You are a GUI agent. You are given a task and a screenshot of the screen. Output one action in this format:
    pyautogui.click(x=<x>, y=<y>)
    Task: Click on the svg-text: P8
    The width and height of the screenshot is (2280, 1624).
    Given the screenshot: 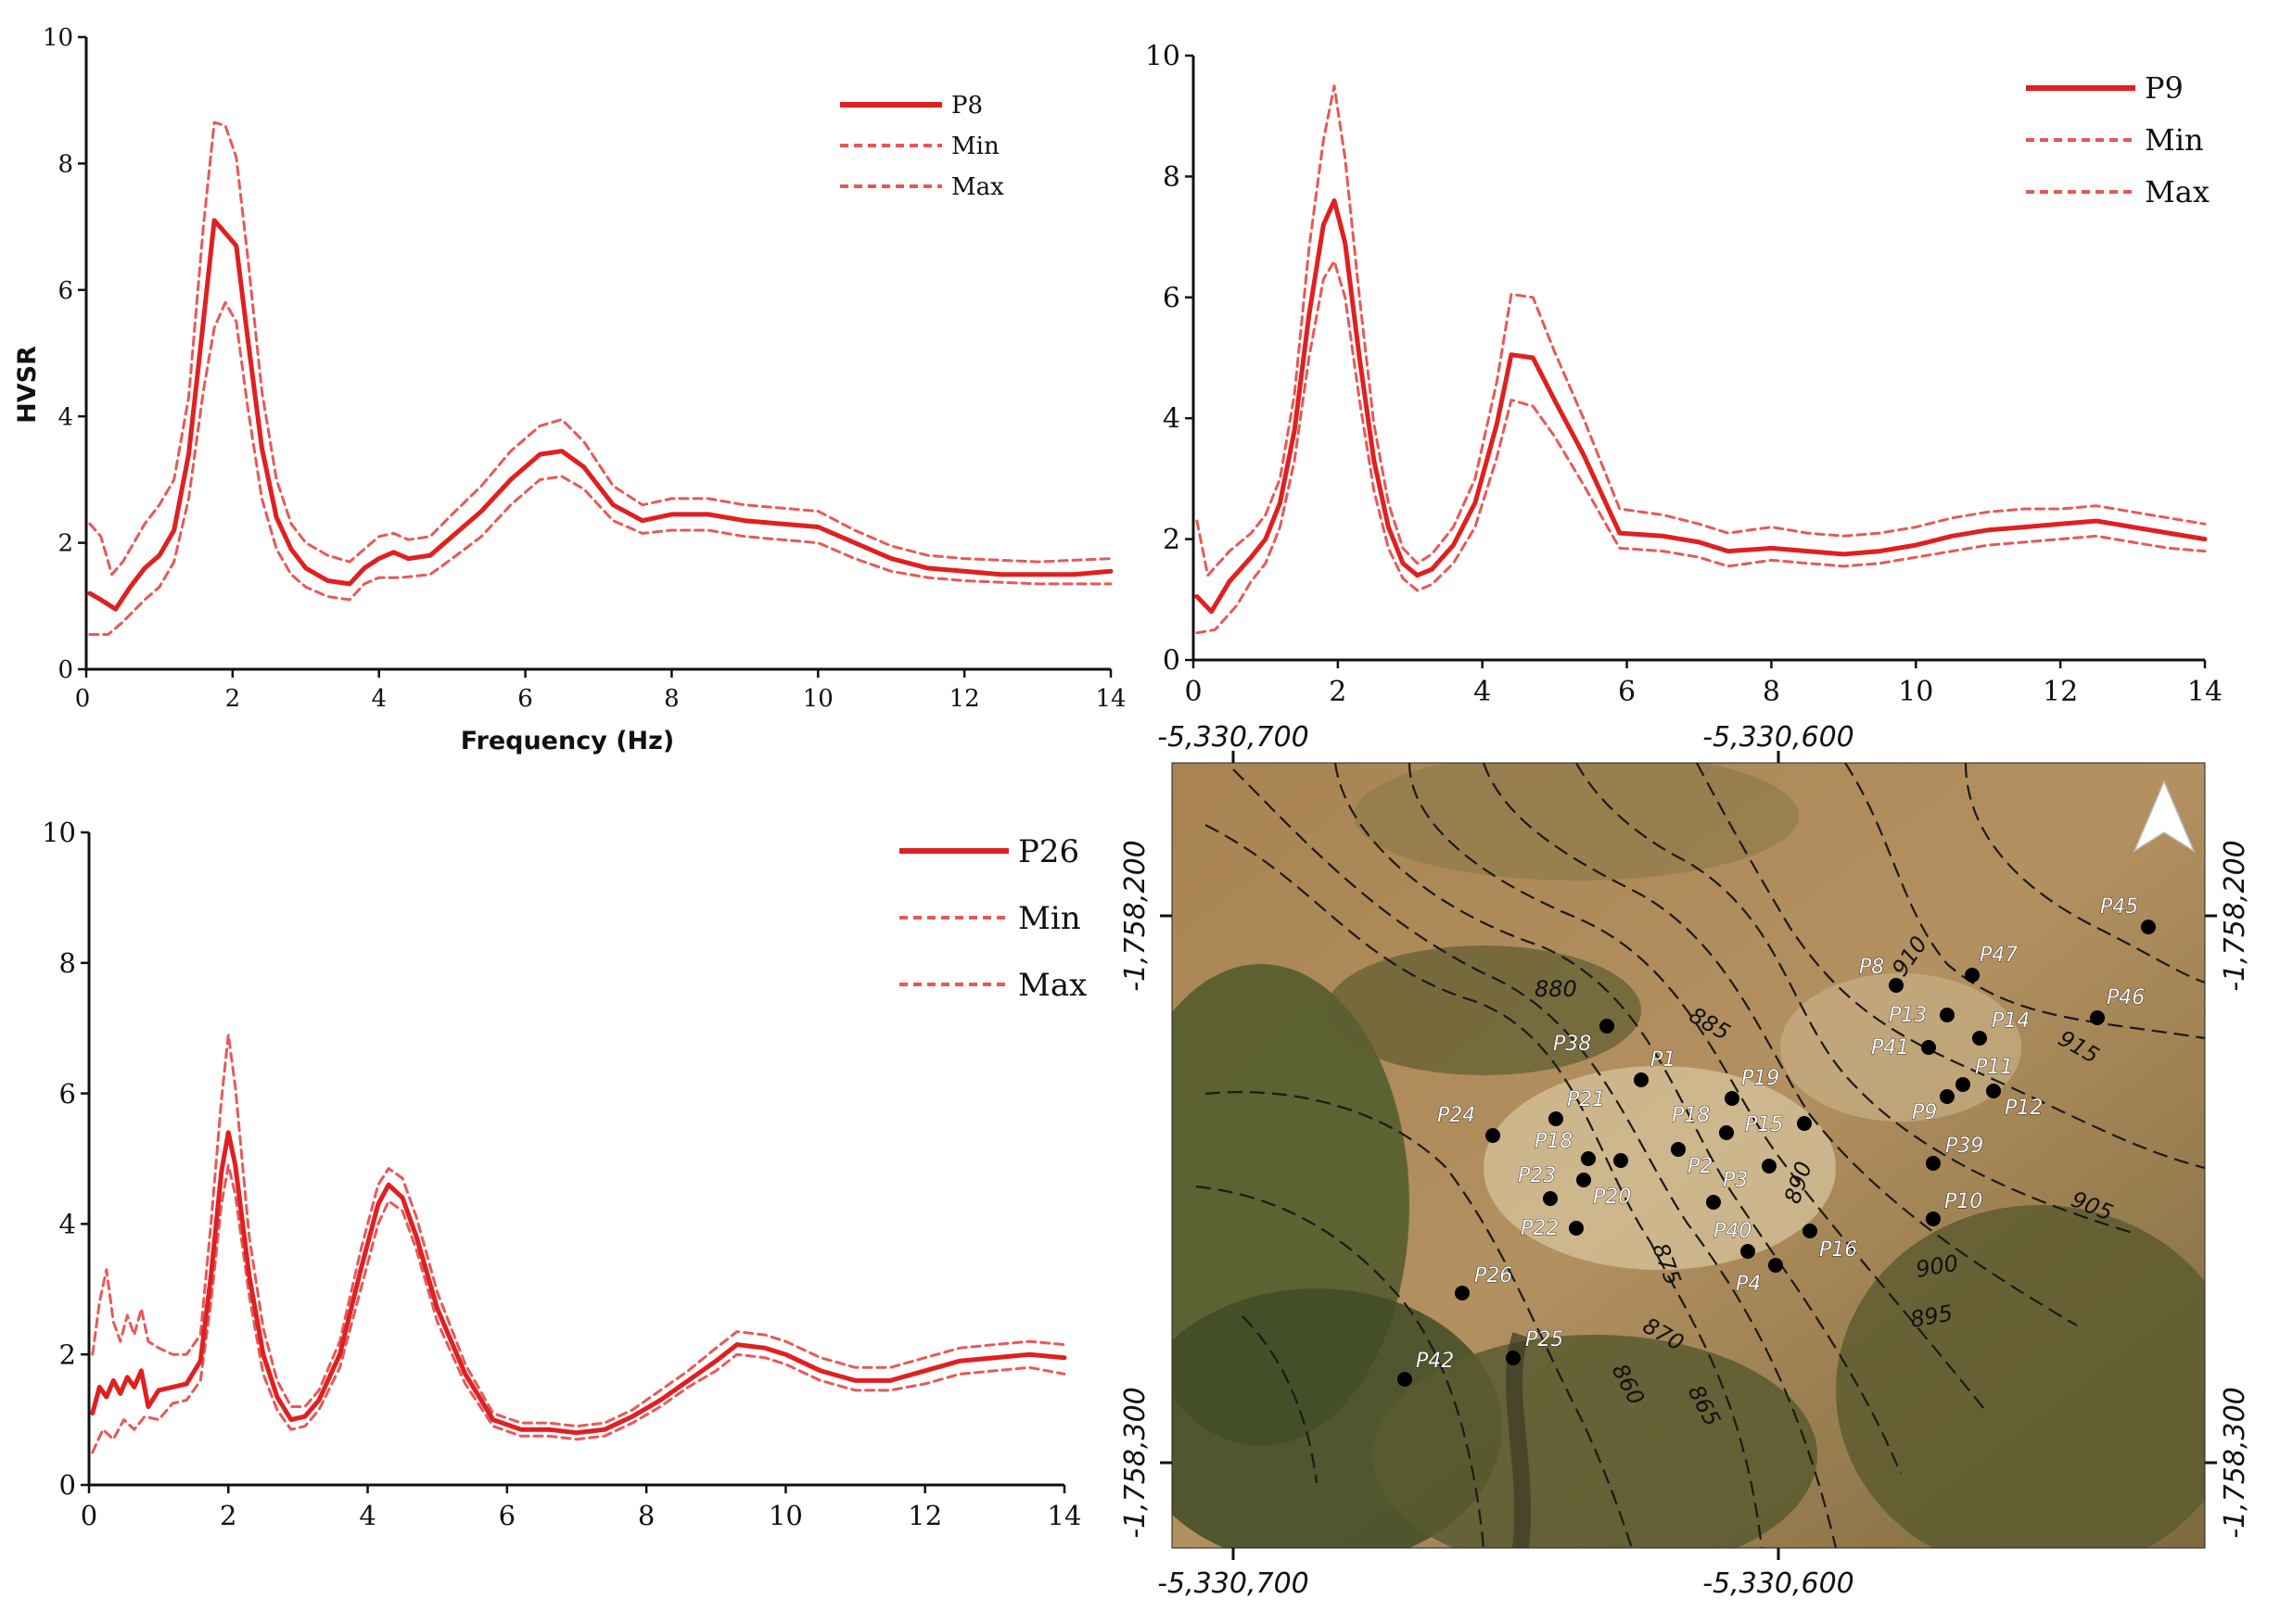 What is the action you would take?
    pyautogui.click(x=1871, y=967)
    